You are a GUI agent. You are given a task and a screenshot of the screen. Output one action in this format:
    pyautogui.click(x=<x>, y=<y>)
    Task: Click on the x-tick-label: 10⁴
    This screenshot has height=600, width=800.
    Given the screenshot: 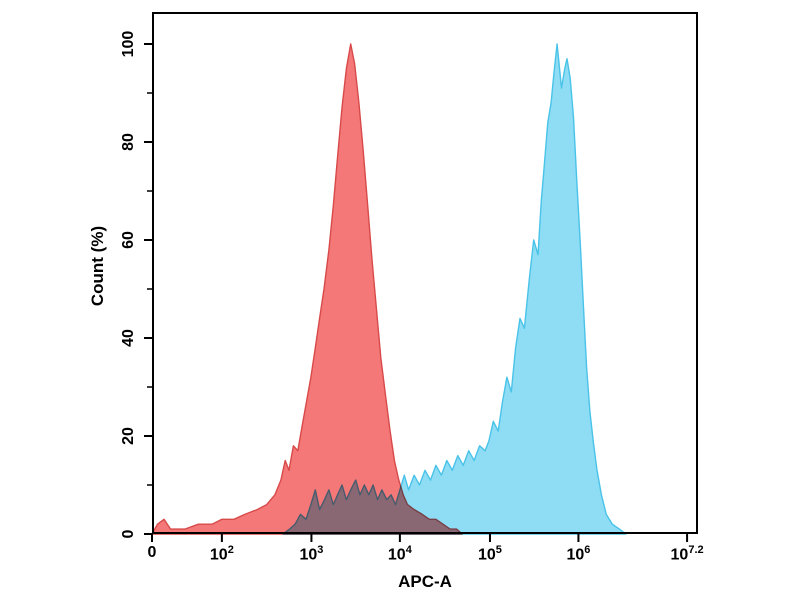 What is the action you would take?
    pyautogui.click(x=399, y=554)
    